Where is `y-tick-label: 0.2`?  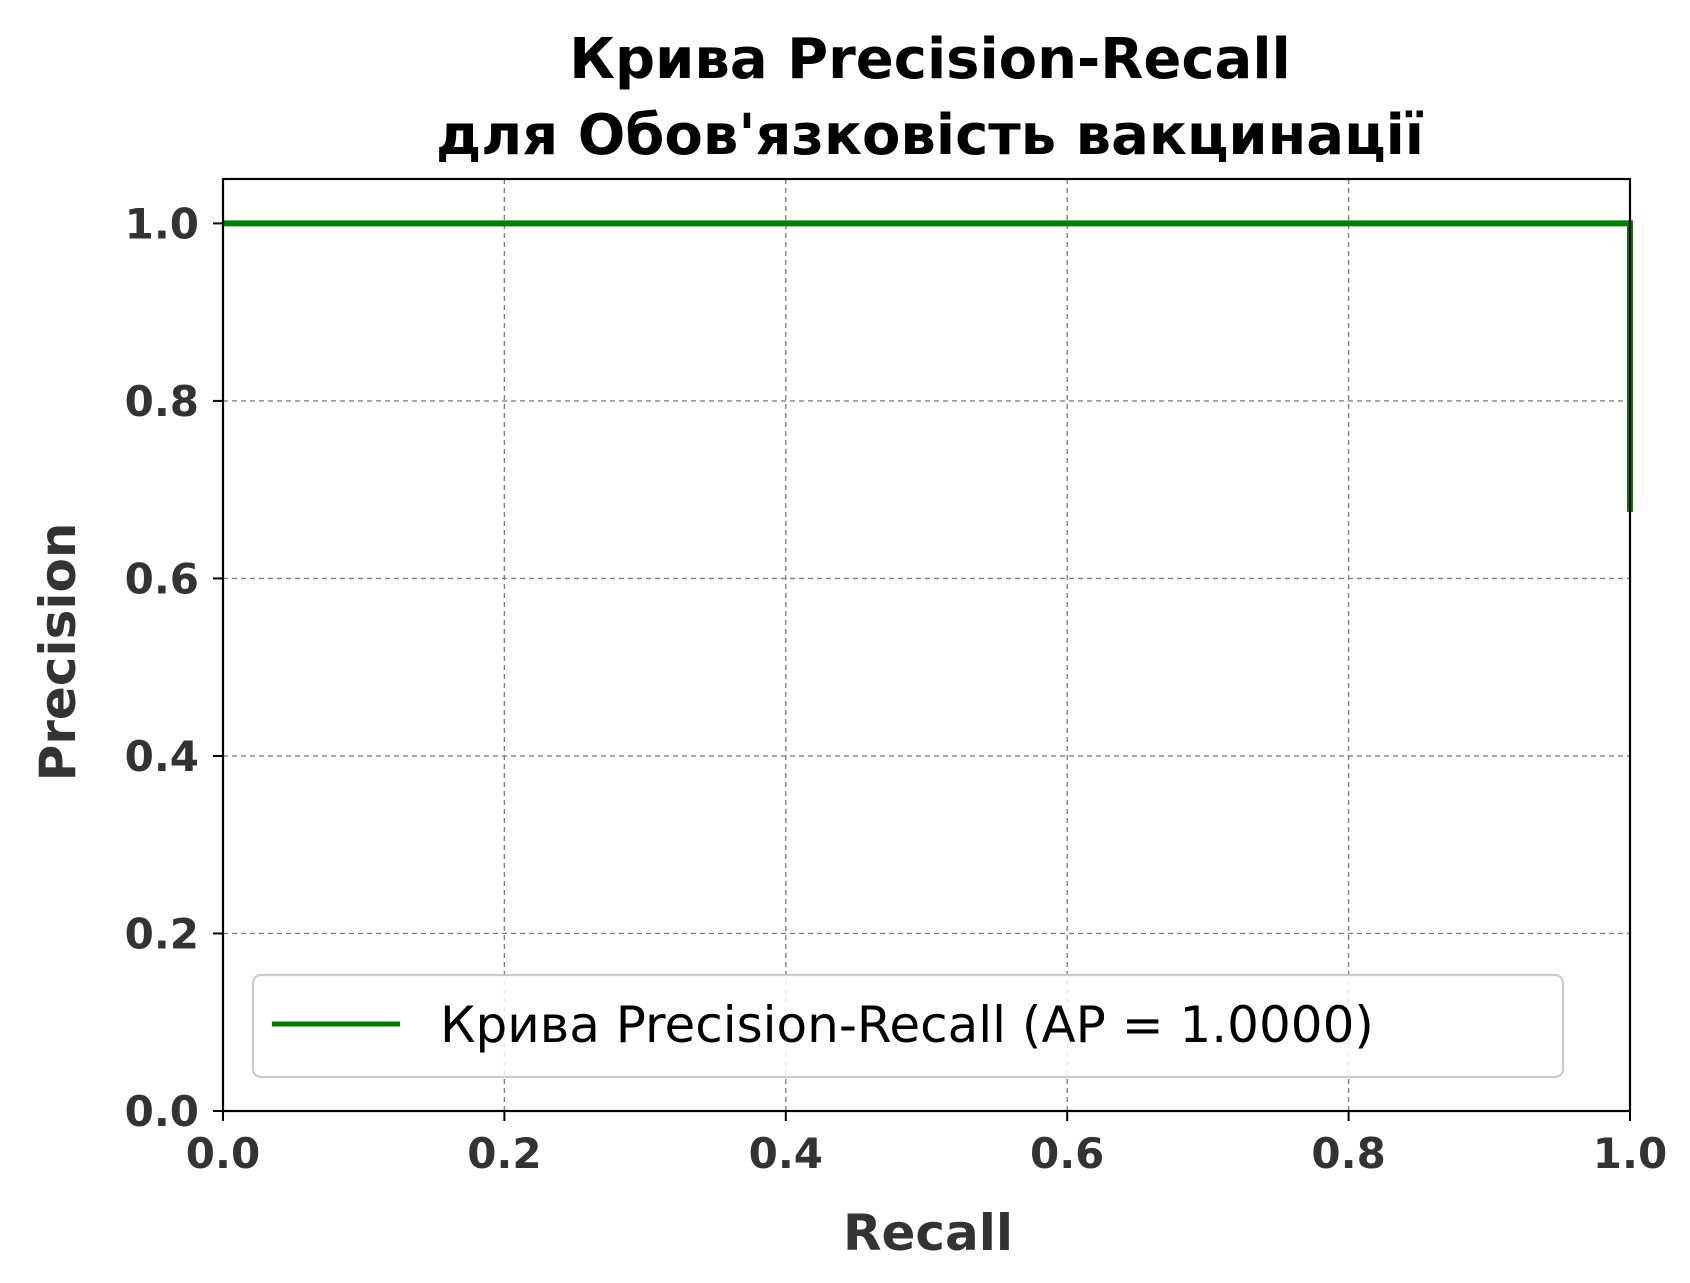
y-tick-label: 0.2 is located at coordinates (162, 933).